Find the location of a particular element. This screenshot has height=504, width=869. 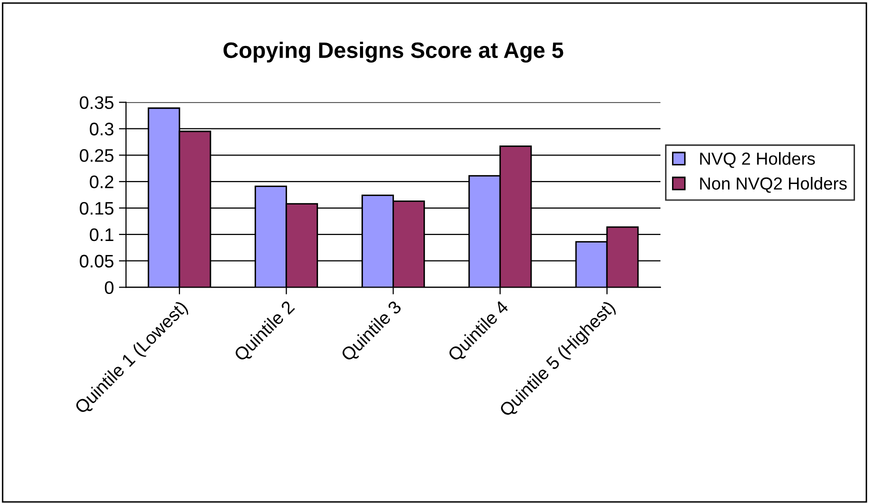

y-tick-label: 0.05 is located at coordinates (97, 261).